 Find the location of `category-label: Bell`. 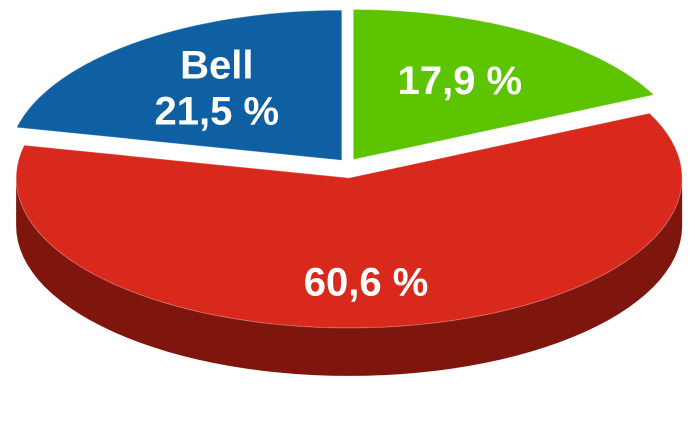

category-label: Bell is located at coordinates (216, 66).